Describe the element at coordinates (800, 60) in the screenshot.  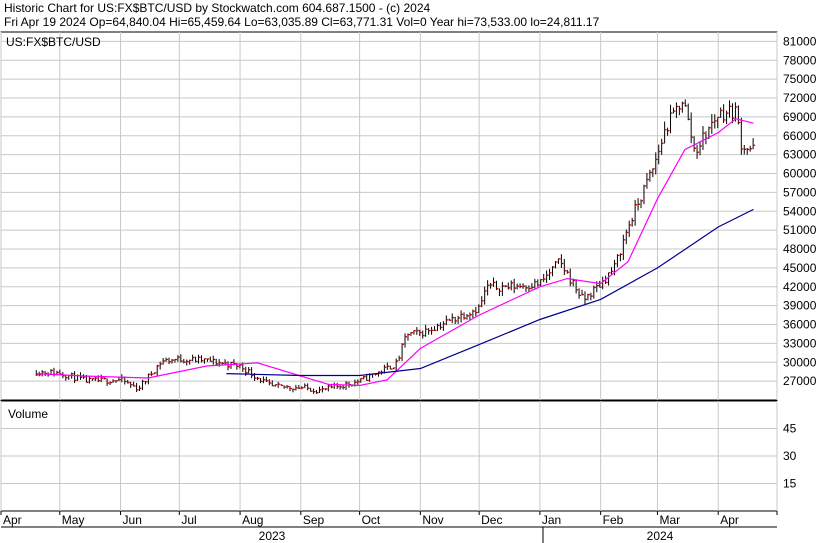
I see `price-tick-label: 78000` at that location.